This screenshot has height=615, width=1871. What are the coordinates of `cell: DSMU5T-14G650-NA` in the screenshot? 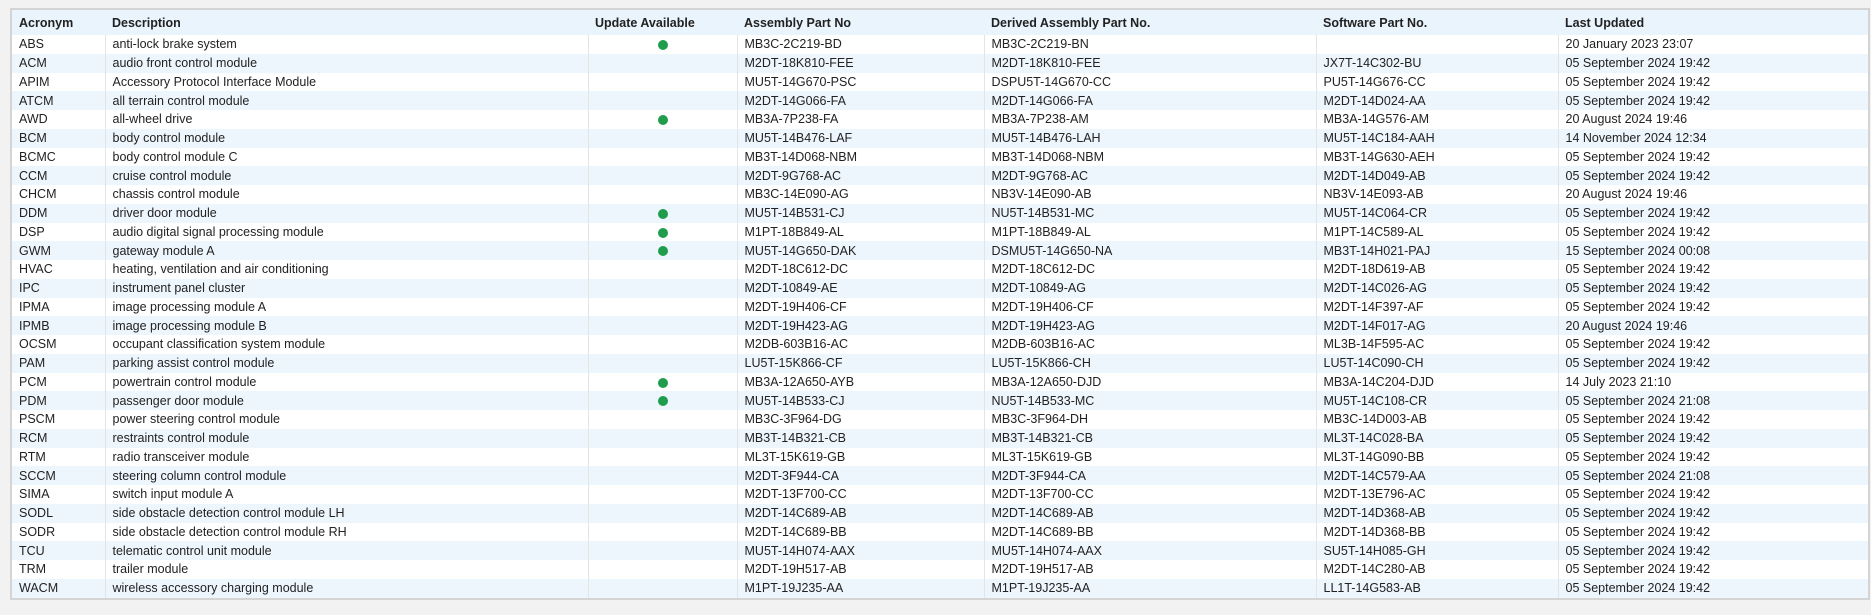 It's located at (1149, 250).